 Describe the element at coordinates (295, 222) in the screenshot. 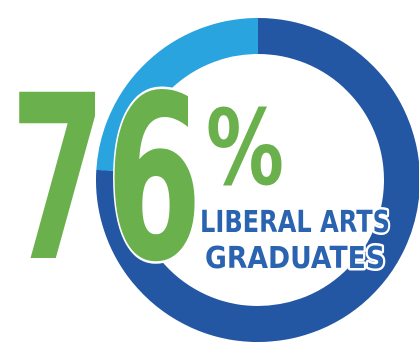

I see `caption-line-1: LIBERAL ARTS` at that location.